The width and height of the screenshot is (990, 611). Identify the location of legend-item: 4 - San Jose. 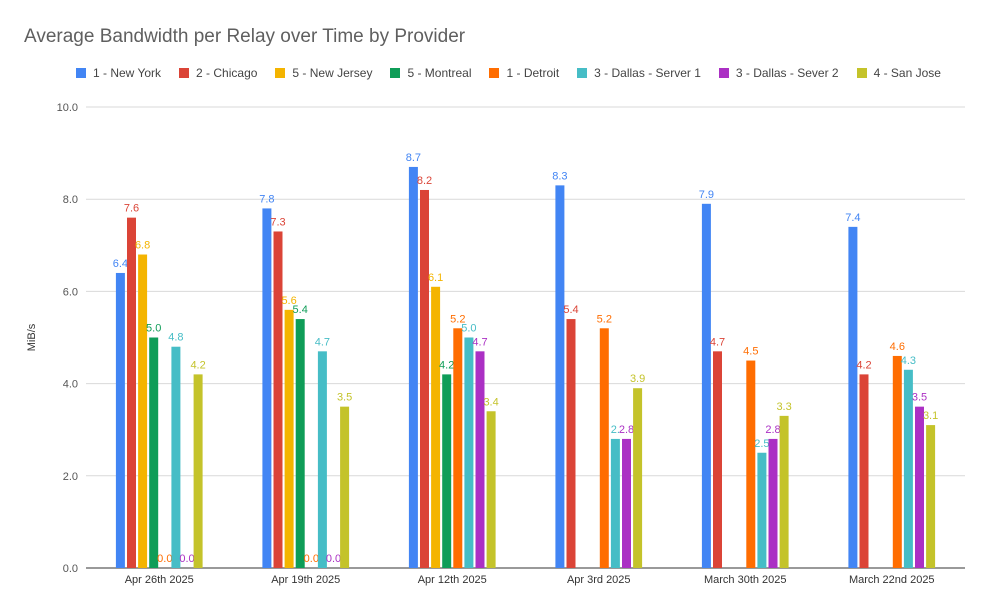
(898, 73).